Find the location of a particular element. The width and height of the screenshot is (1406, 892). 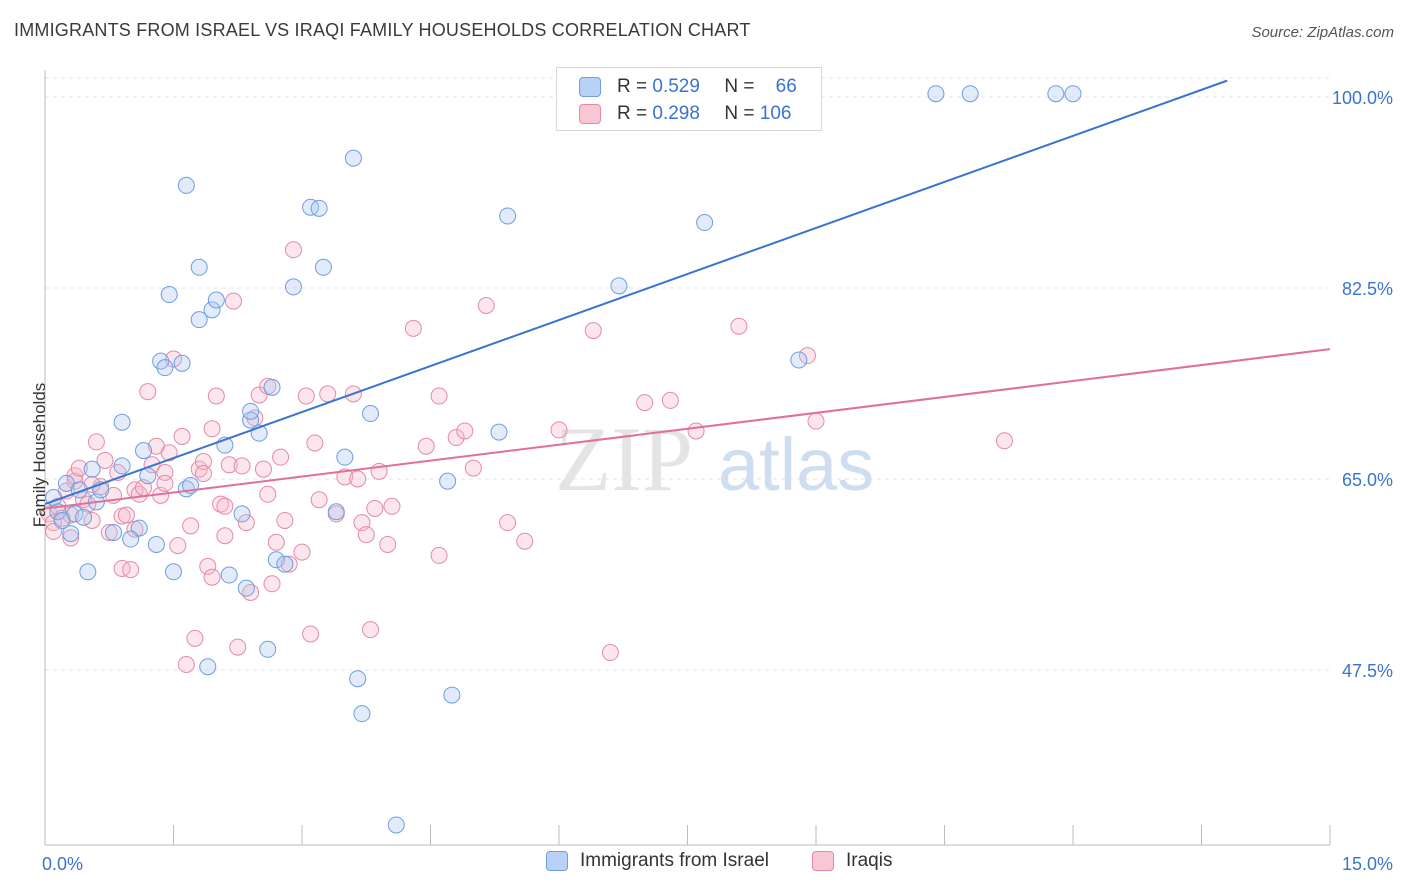

bottom-legend-iraqis: Iraqis is located at coordinates (852, 861).